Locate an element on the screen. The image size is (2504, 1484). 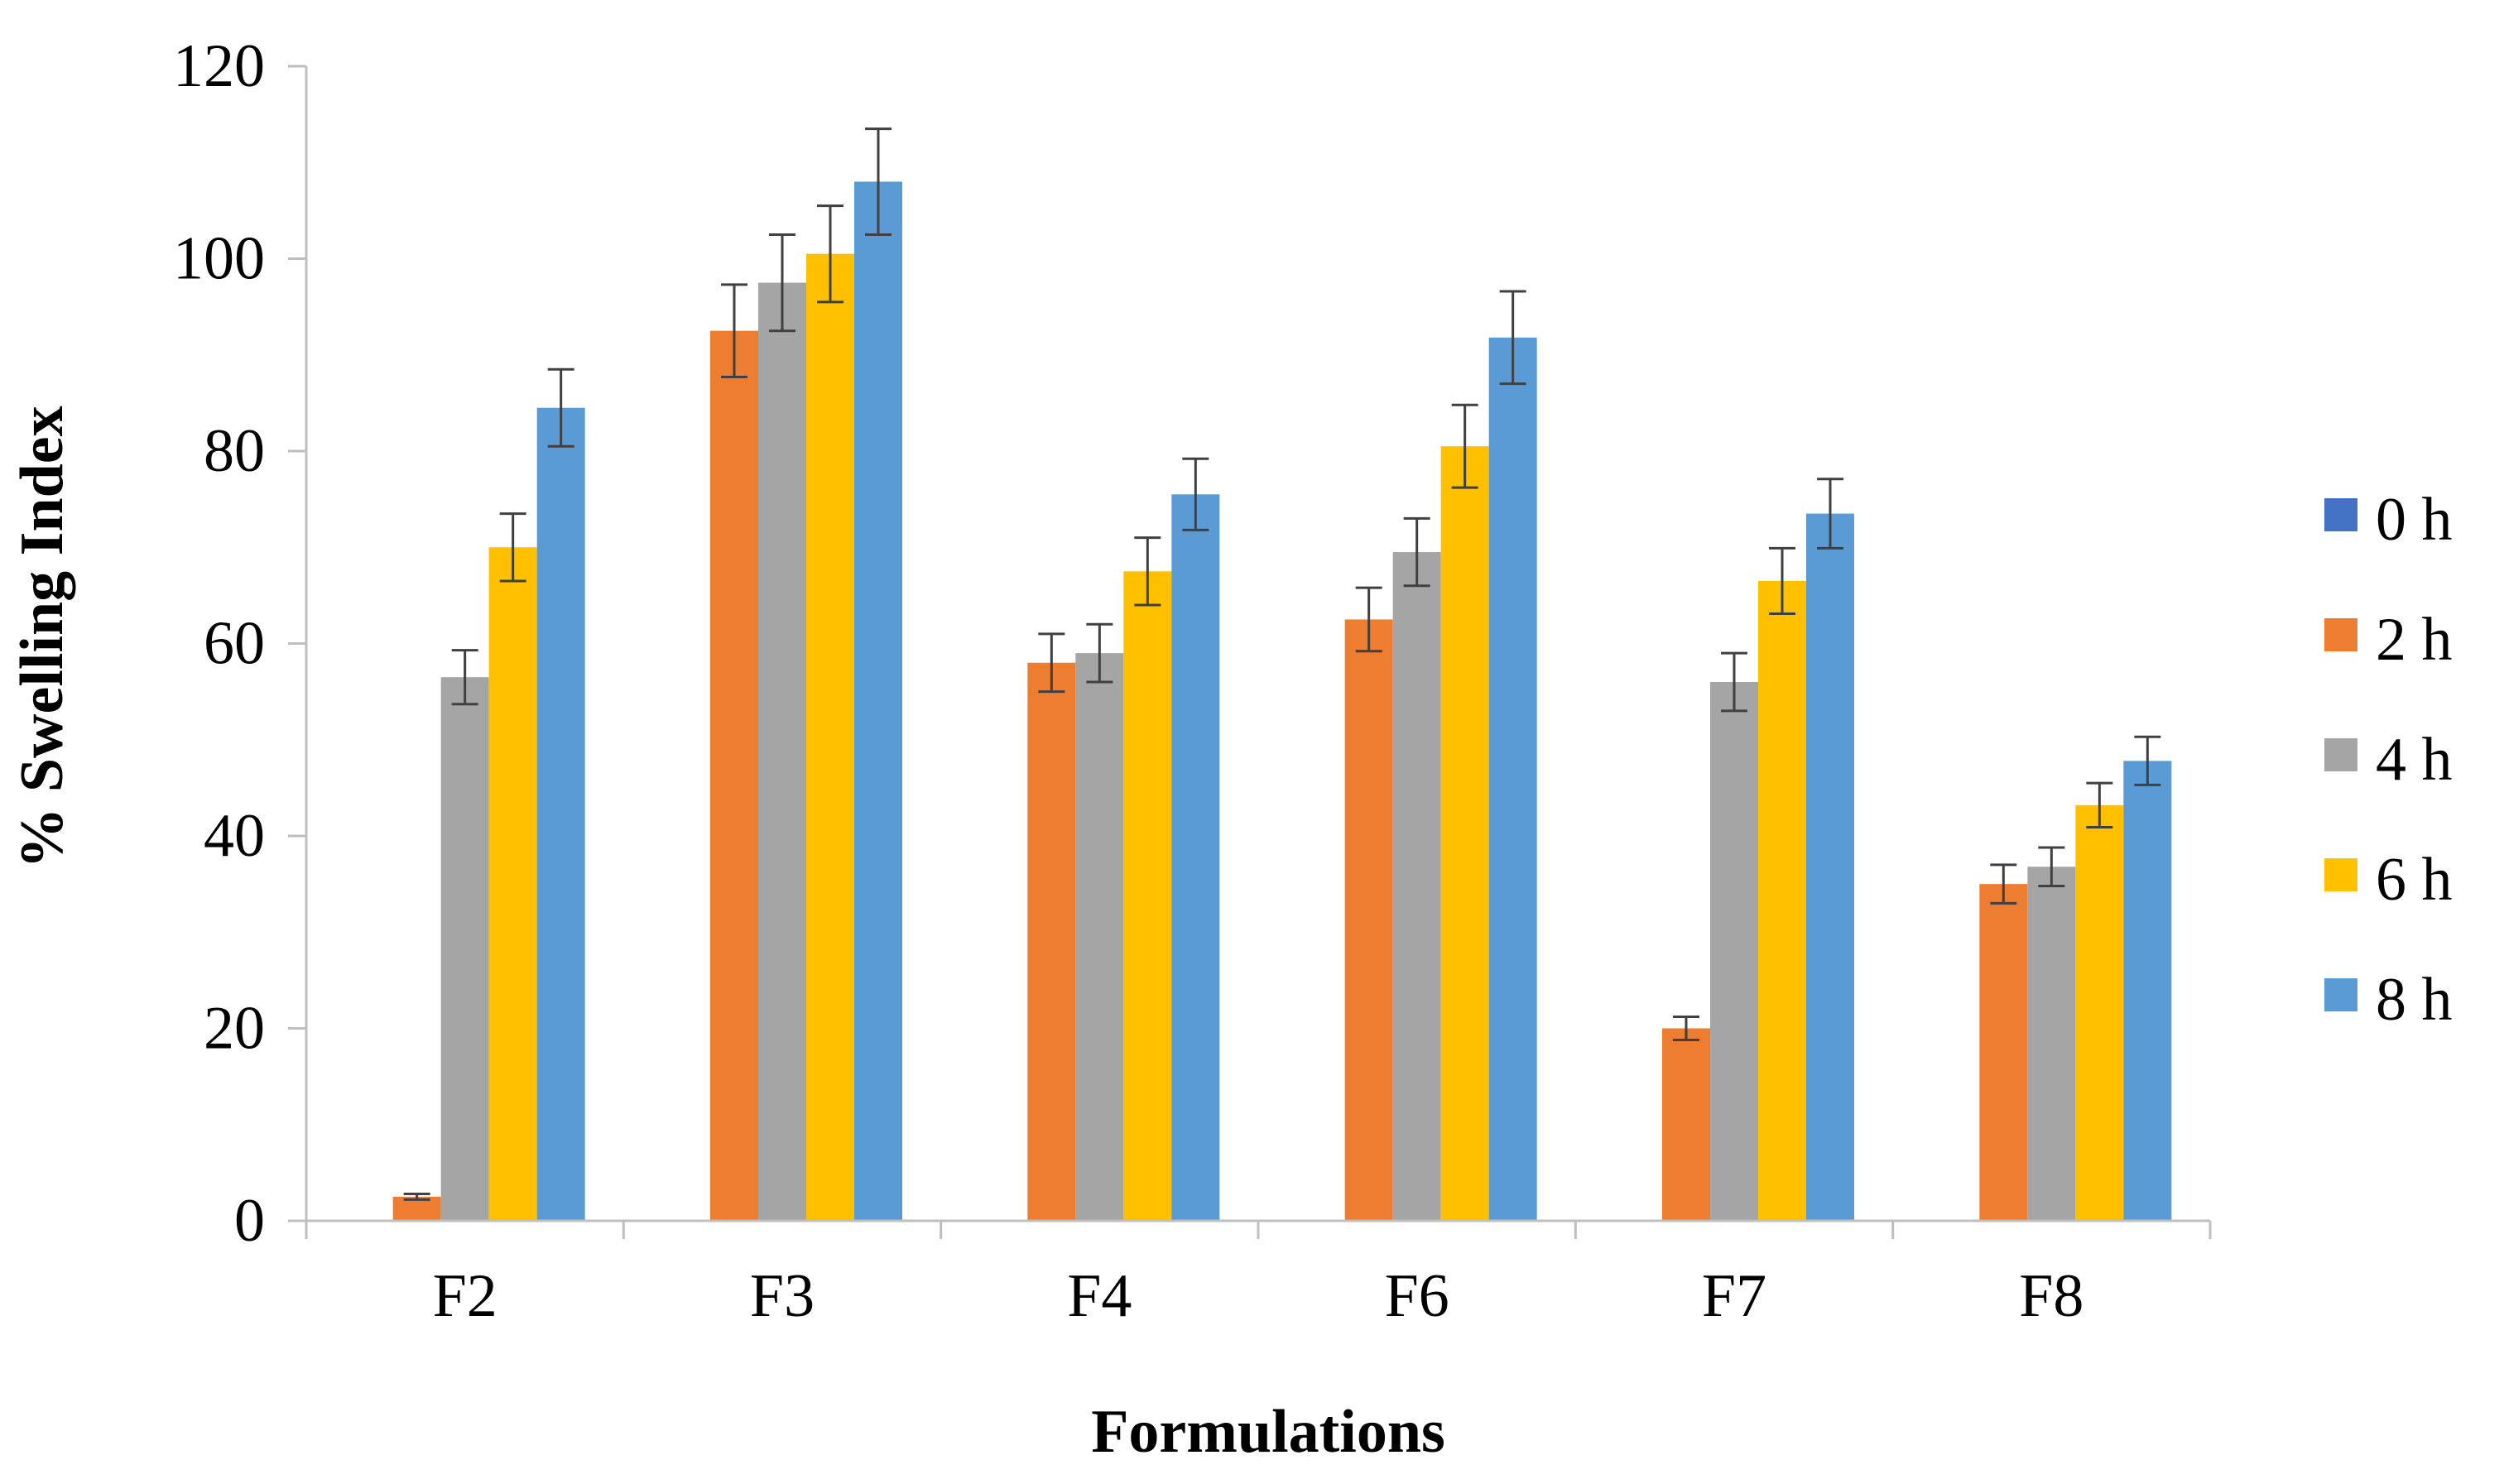
x-tick-label: F6 is located at coordinates (1417, 1296).